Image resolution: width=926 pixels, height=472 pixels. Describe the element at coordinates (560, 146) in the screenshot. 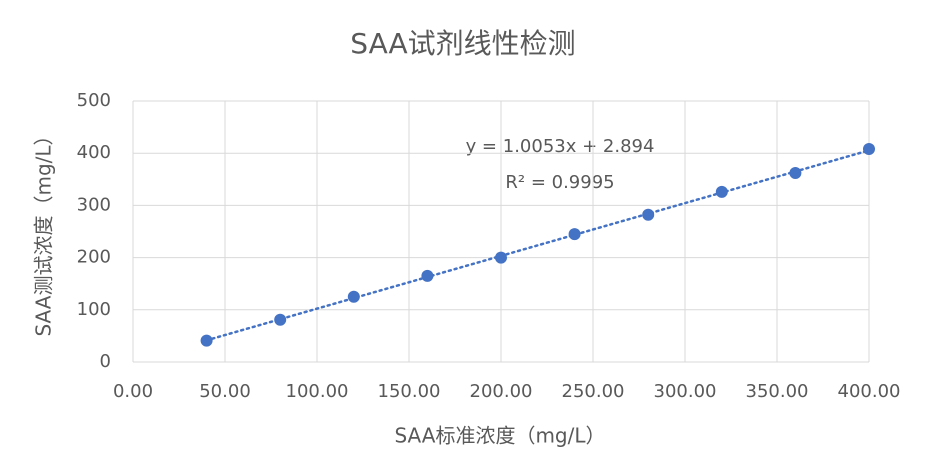

I see `trend-equation: y = 1.0053x + 2.894` at that location.